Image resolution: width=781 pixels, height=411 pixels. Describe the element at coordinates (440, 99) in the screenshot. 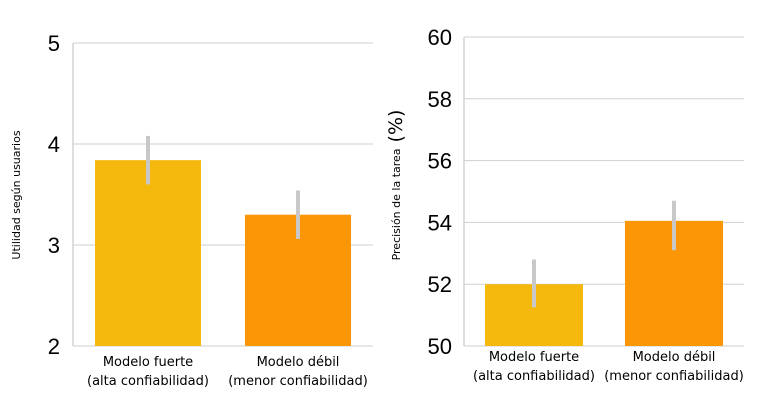

I see `y-tick-label: 58` at that location.